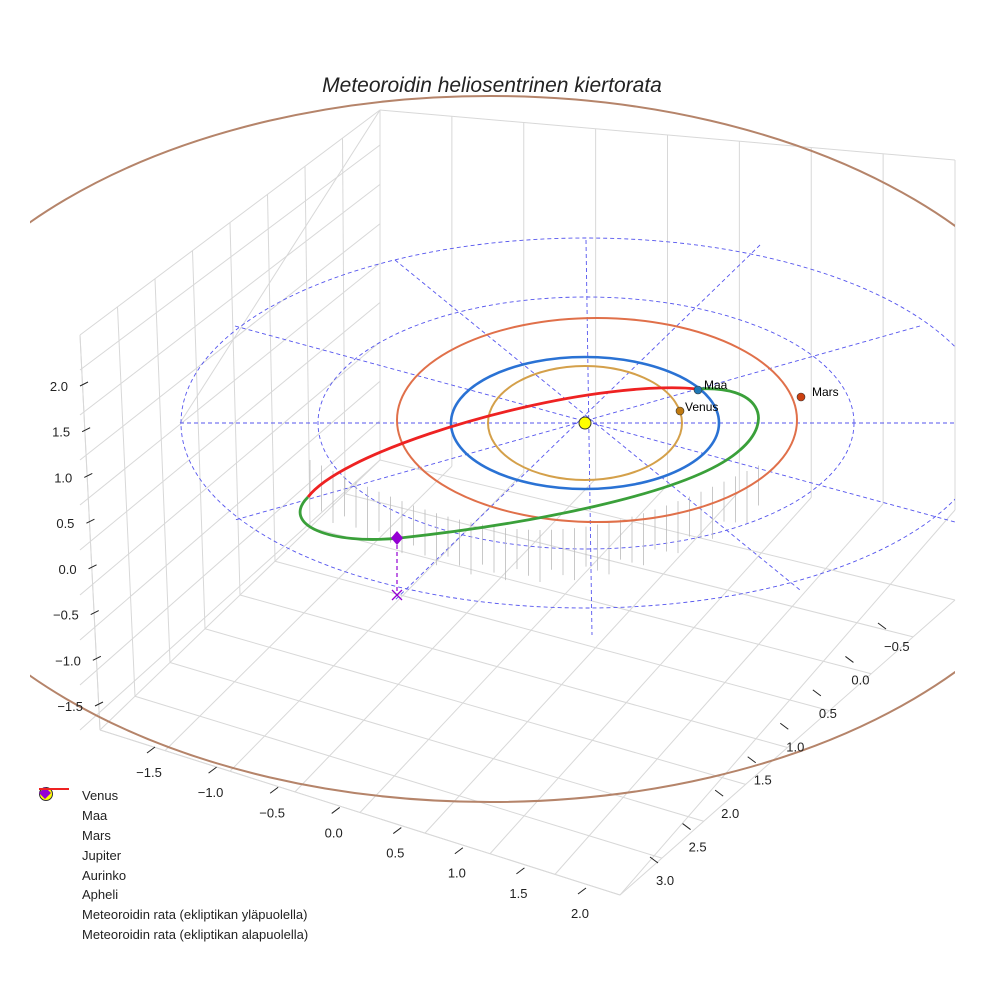 The height and width of the screenshot is (984, 984). What do you see at coordinates (100, 895) in the screenshot?
I see `legend-label: Apheli` at bounding box center [100, 895].